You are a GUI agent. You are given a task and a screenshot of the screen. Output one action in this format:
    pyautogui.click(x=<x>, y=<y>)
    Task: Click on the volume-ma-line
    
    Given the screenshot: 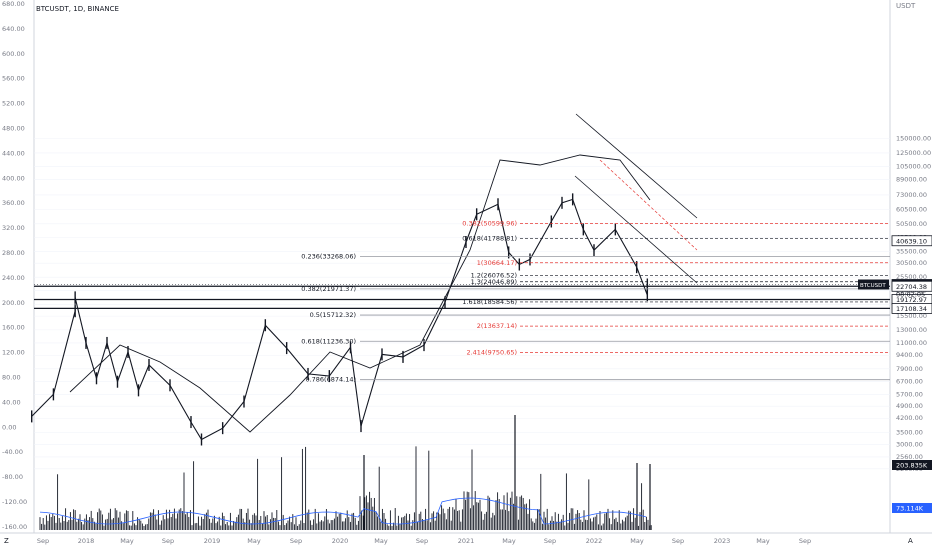 What is the action you would take?
    pyautogui.click(x=343, y=511)
    